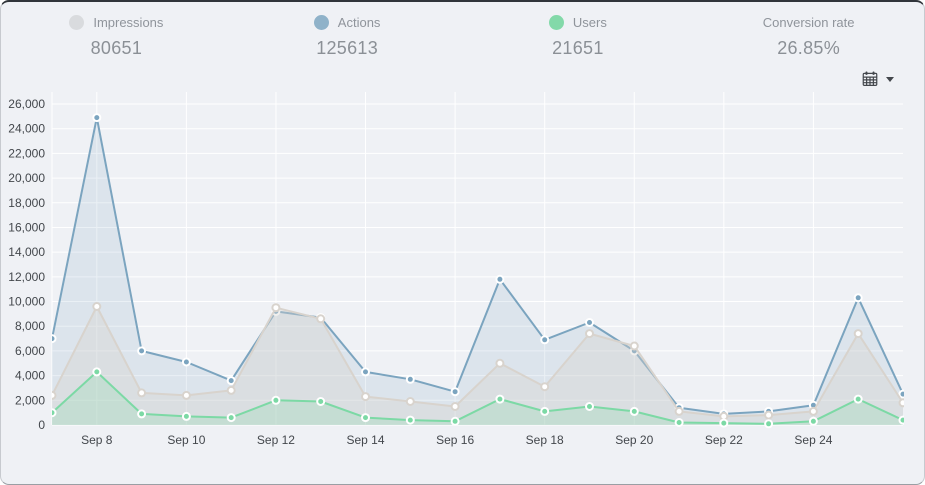  I want to click on stat-label: Users, so click(589, 22).